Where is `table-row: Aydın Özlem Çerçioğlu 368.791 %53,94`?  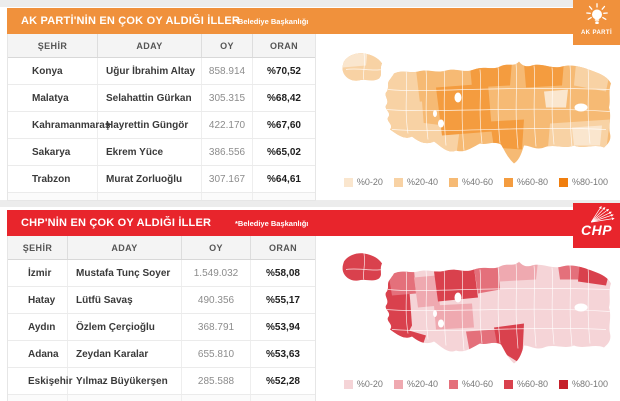 table-row: Aydın Özlem Çerçioğlu 368.791 %53,94 is located at coordinates (161, 327).